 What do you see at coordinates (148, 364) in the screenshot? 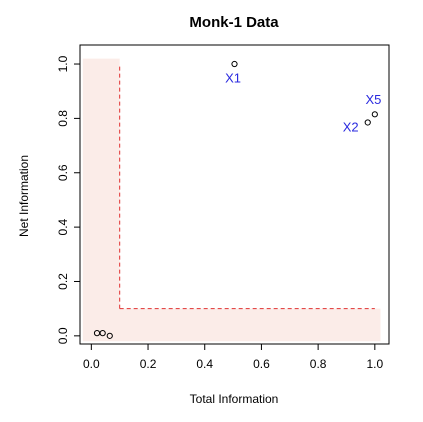
I see `x-tick-label: 0.2` at bounding box center [148, 364].